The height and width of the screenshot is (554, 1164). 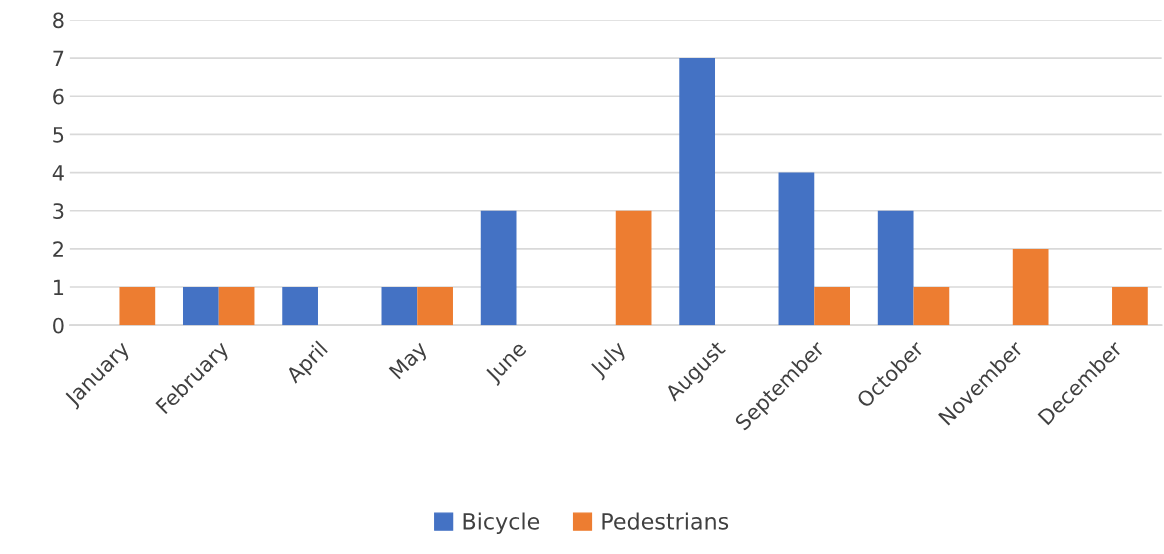 What do you see at coordinates (58, 249) in the screenshot?
I see `y-tick-label: 2` at bounding box center [58, 249].